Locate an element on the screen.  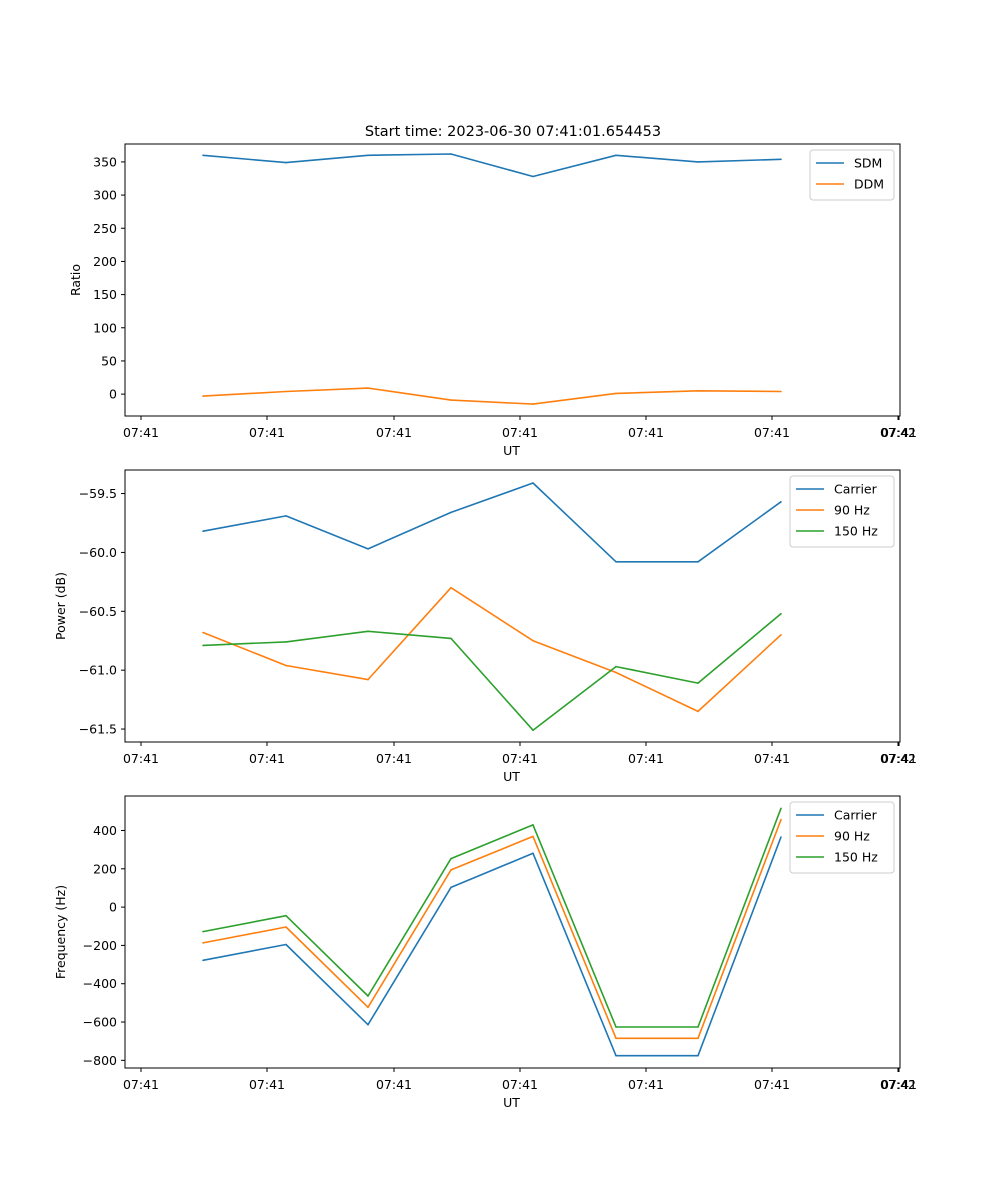
y-tick-label: 50 is located at coordinates (109, 360).